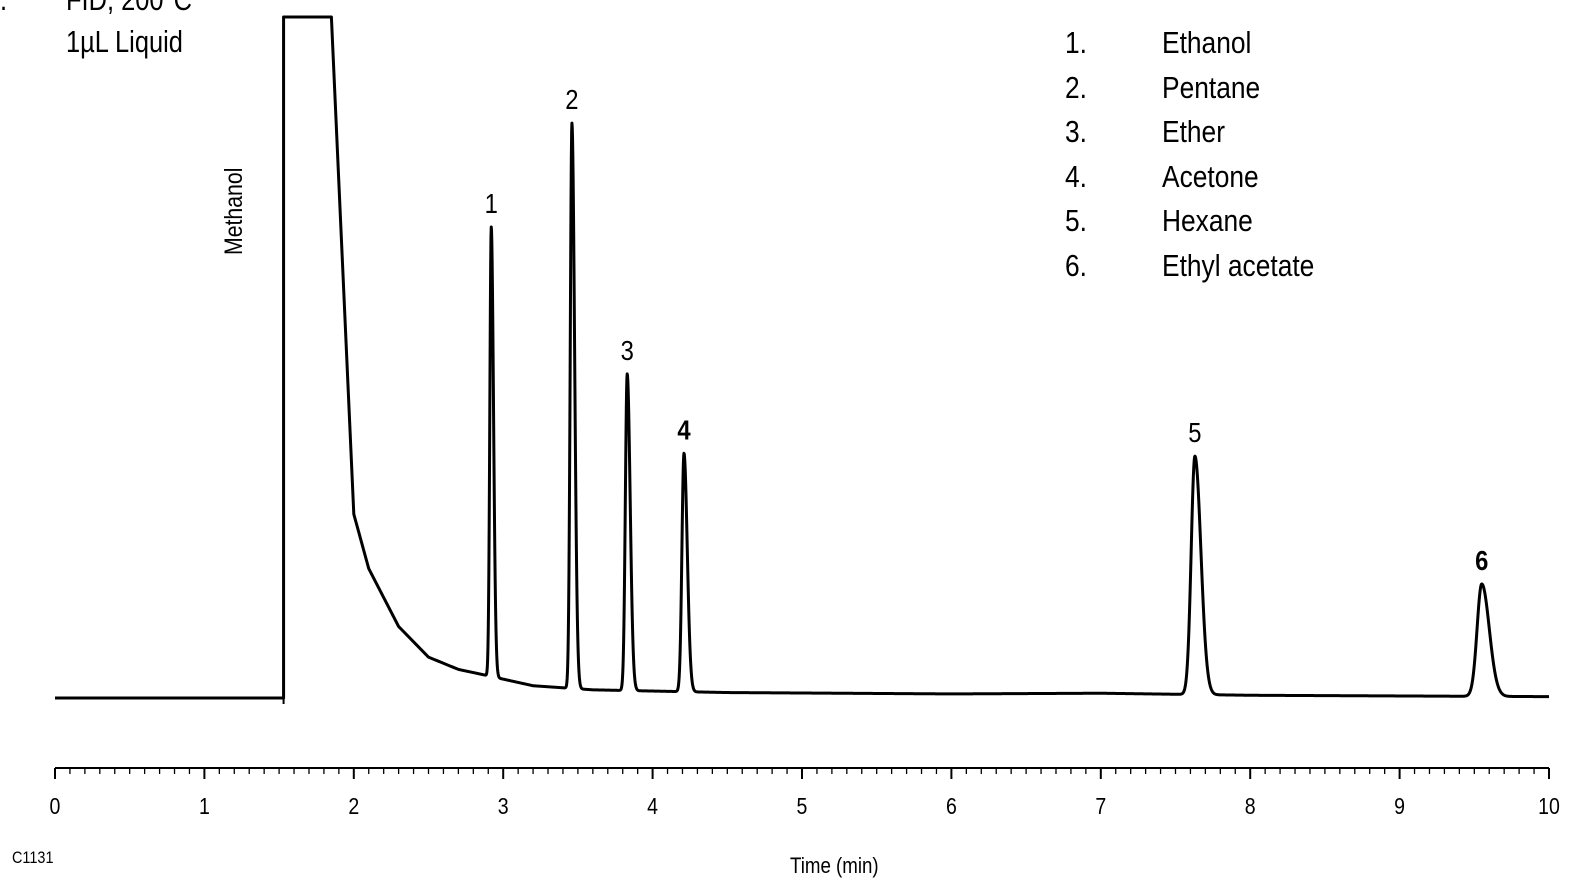  Describe the element at coordinates (33, 857) in the screenshot. I see `figure-code: C1131` at that location.